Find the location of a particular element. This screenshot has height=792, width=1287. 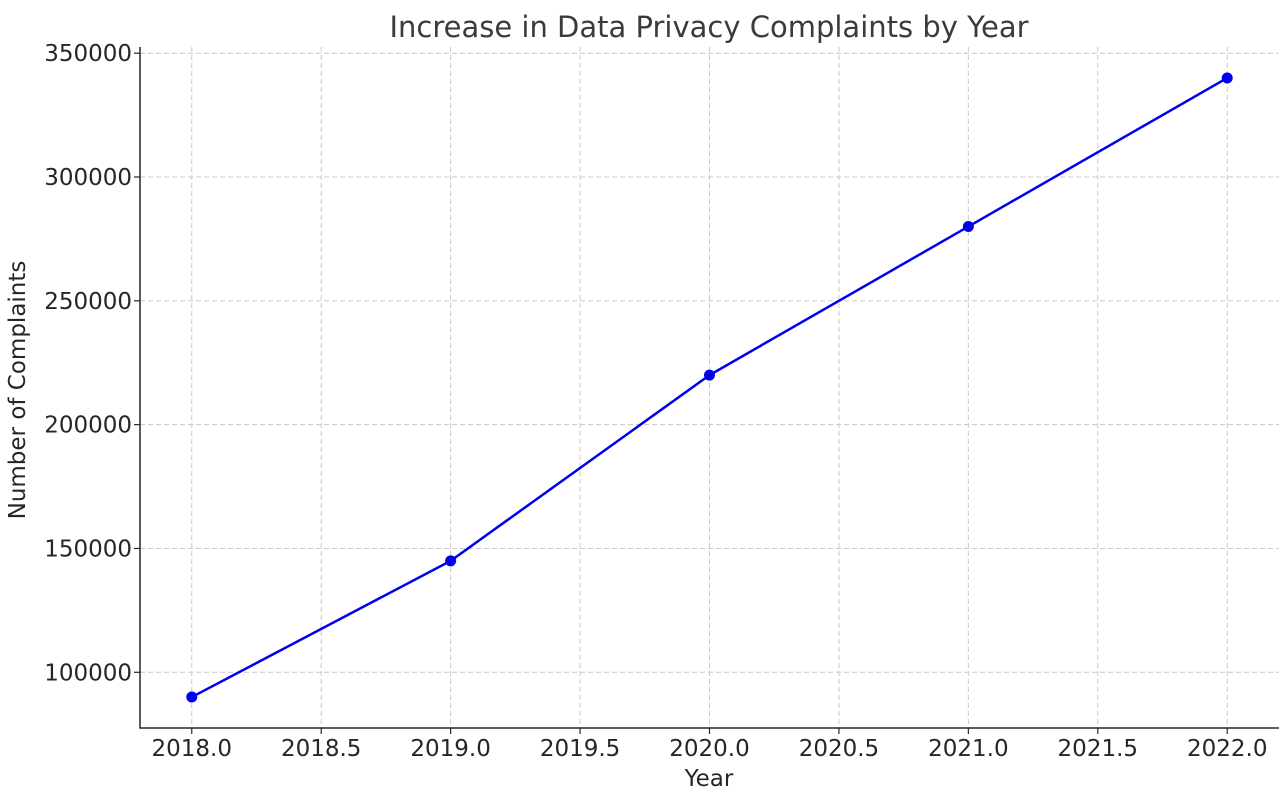

y-tick-label: 200000 is located at coordinates (88, 426).